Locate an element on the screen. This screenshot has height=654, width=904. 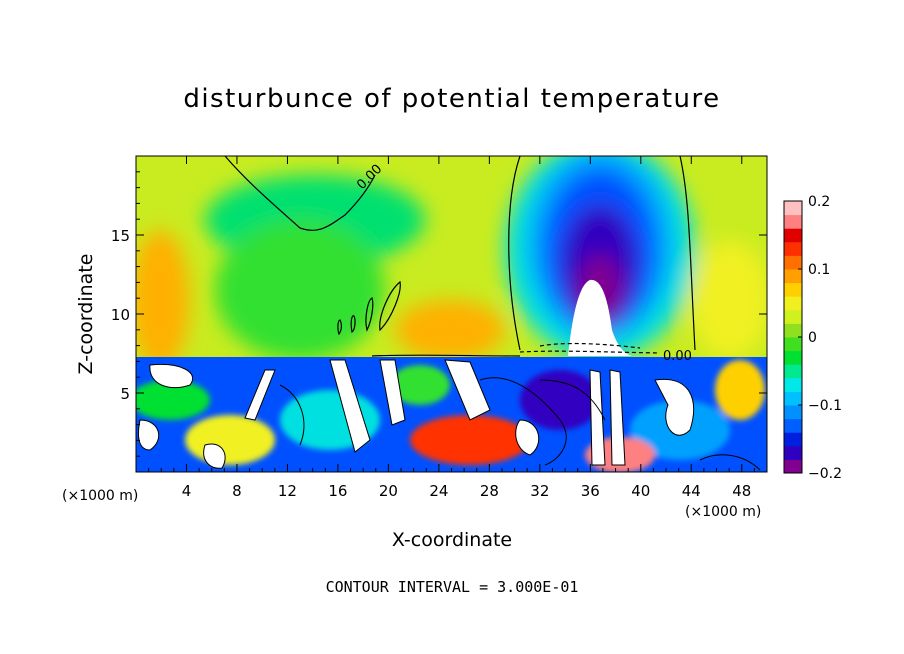
x-tick-label: 36 is located at coordinates (590, 491).